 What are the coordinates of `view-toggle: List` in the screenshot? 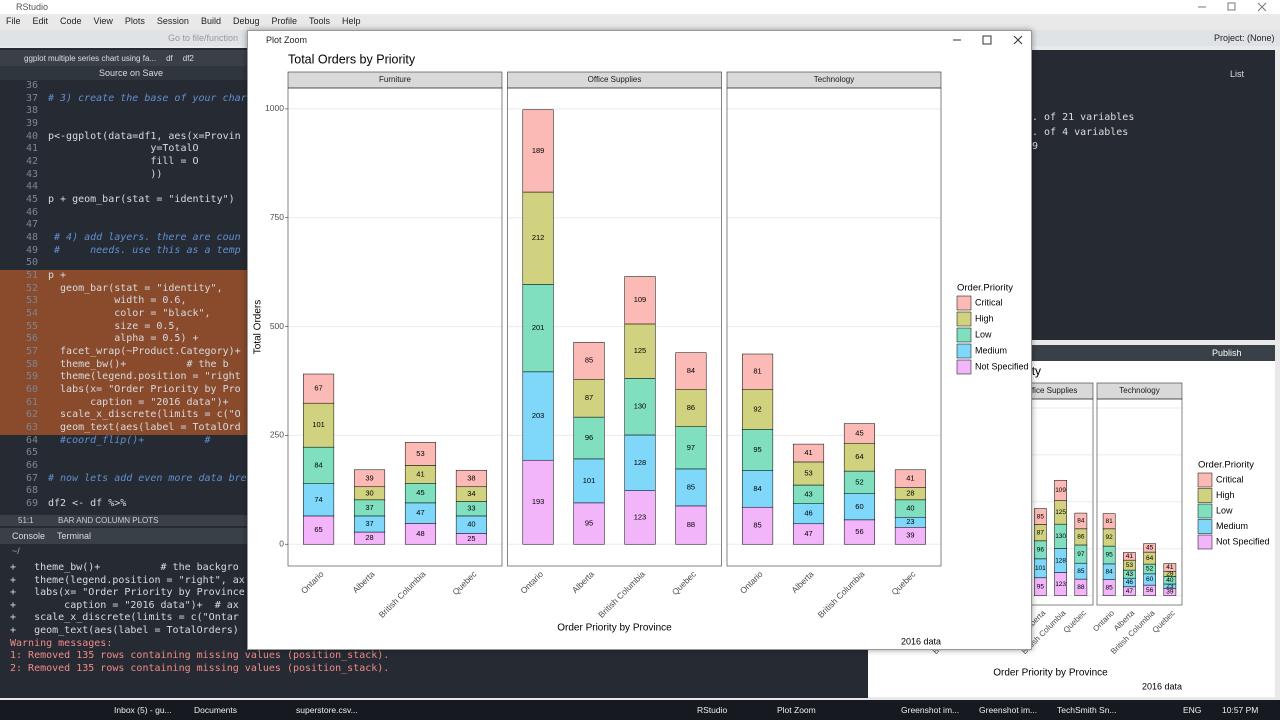 It's located at (1237, 74).